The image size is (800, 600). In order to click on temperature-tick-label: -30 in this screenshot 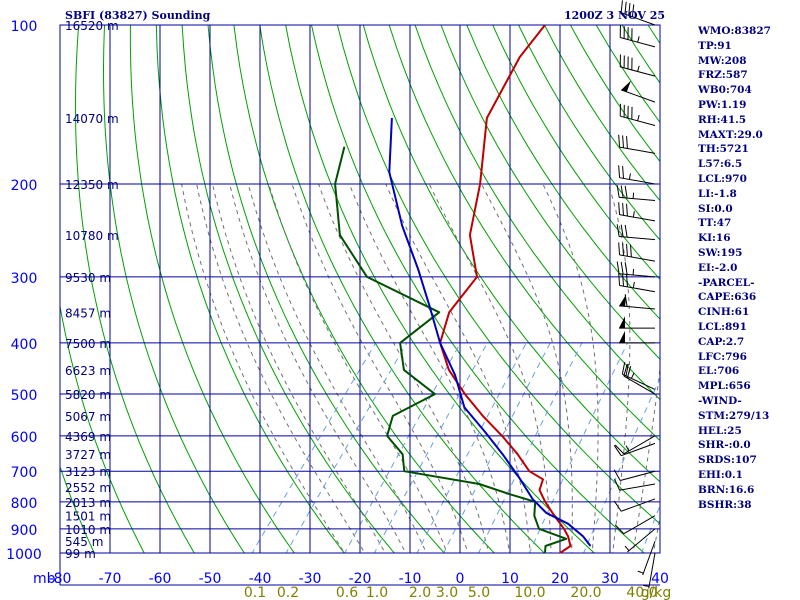, I will do `click(310, 579)`.